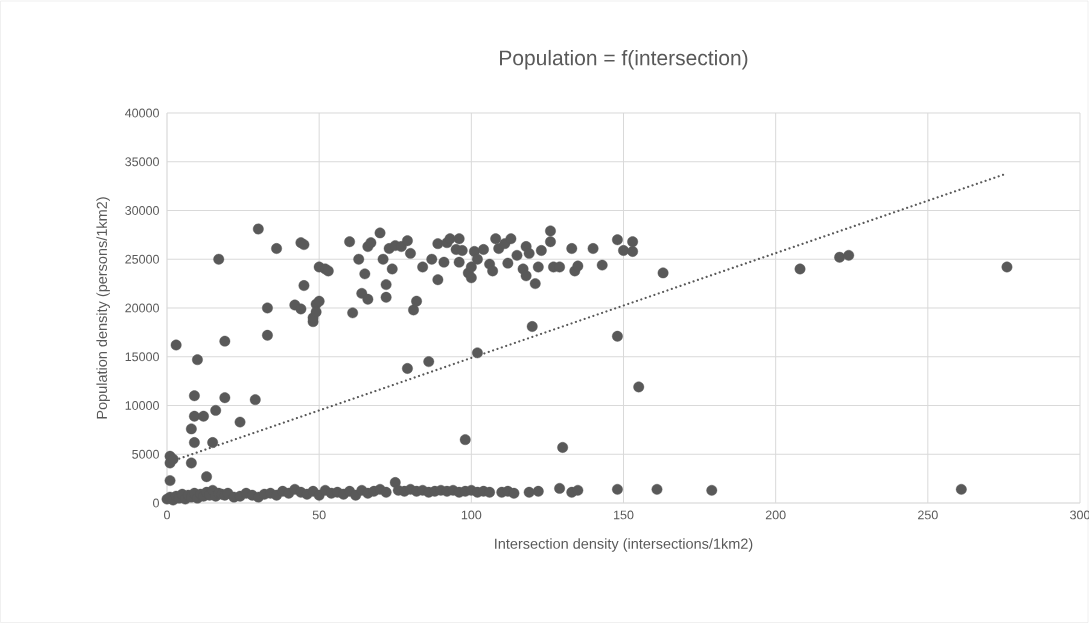  I want to click on y-tick-label: 35000, so click(142, 162).